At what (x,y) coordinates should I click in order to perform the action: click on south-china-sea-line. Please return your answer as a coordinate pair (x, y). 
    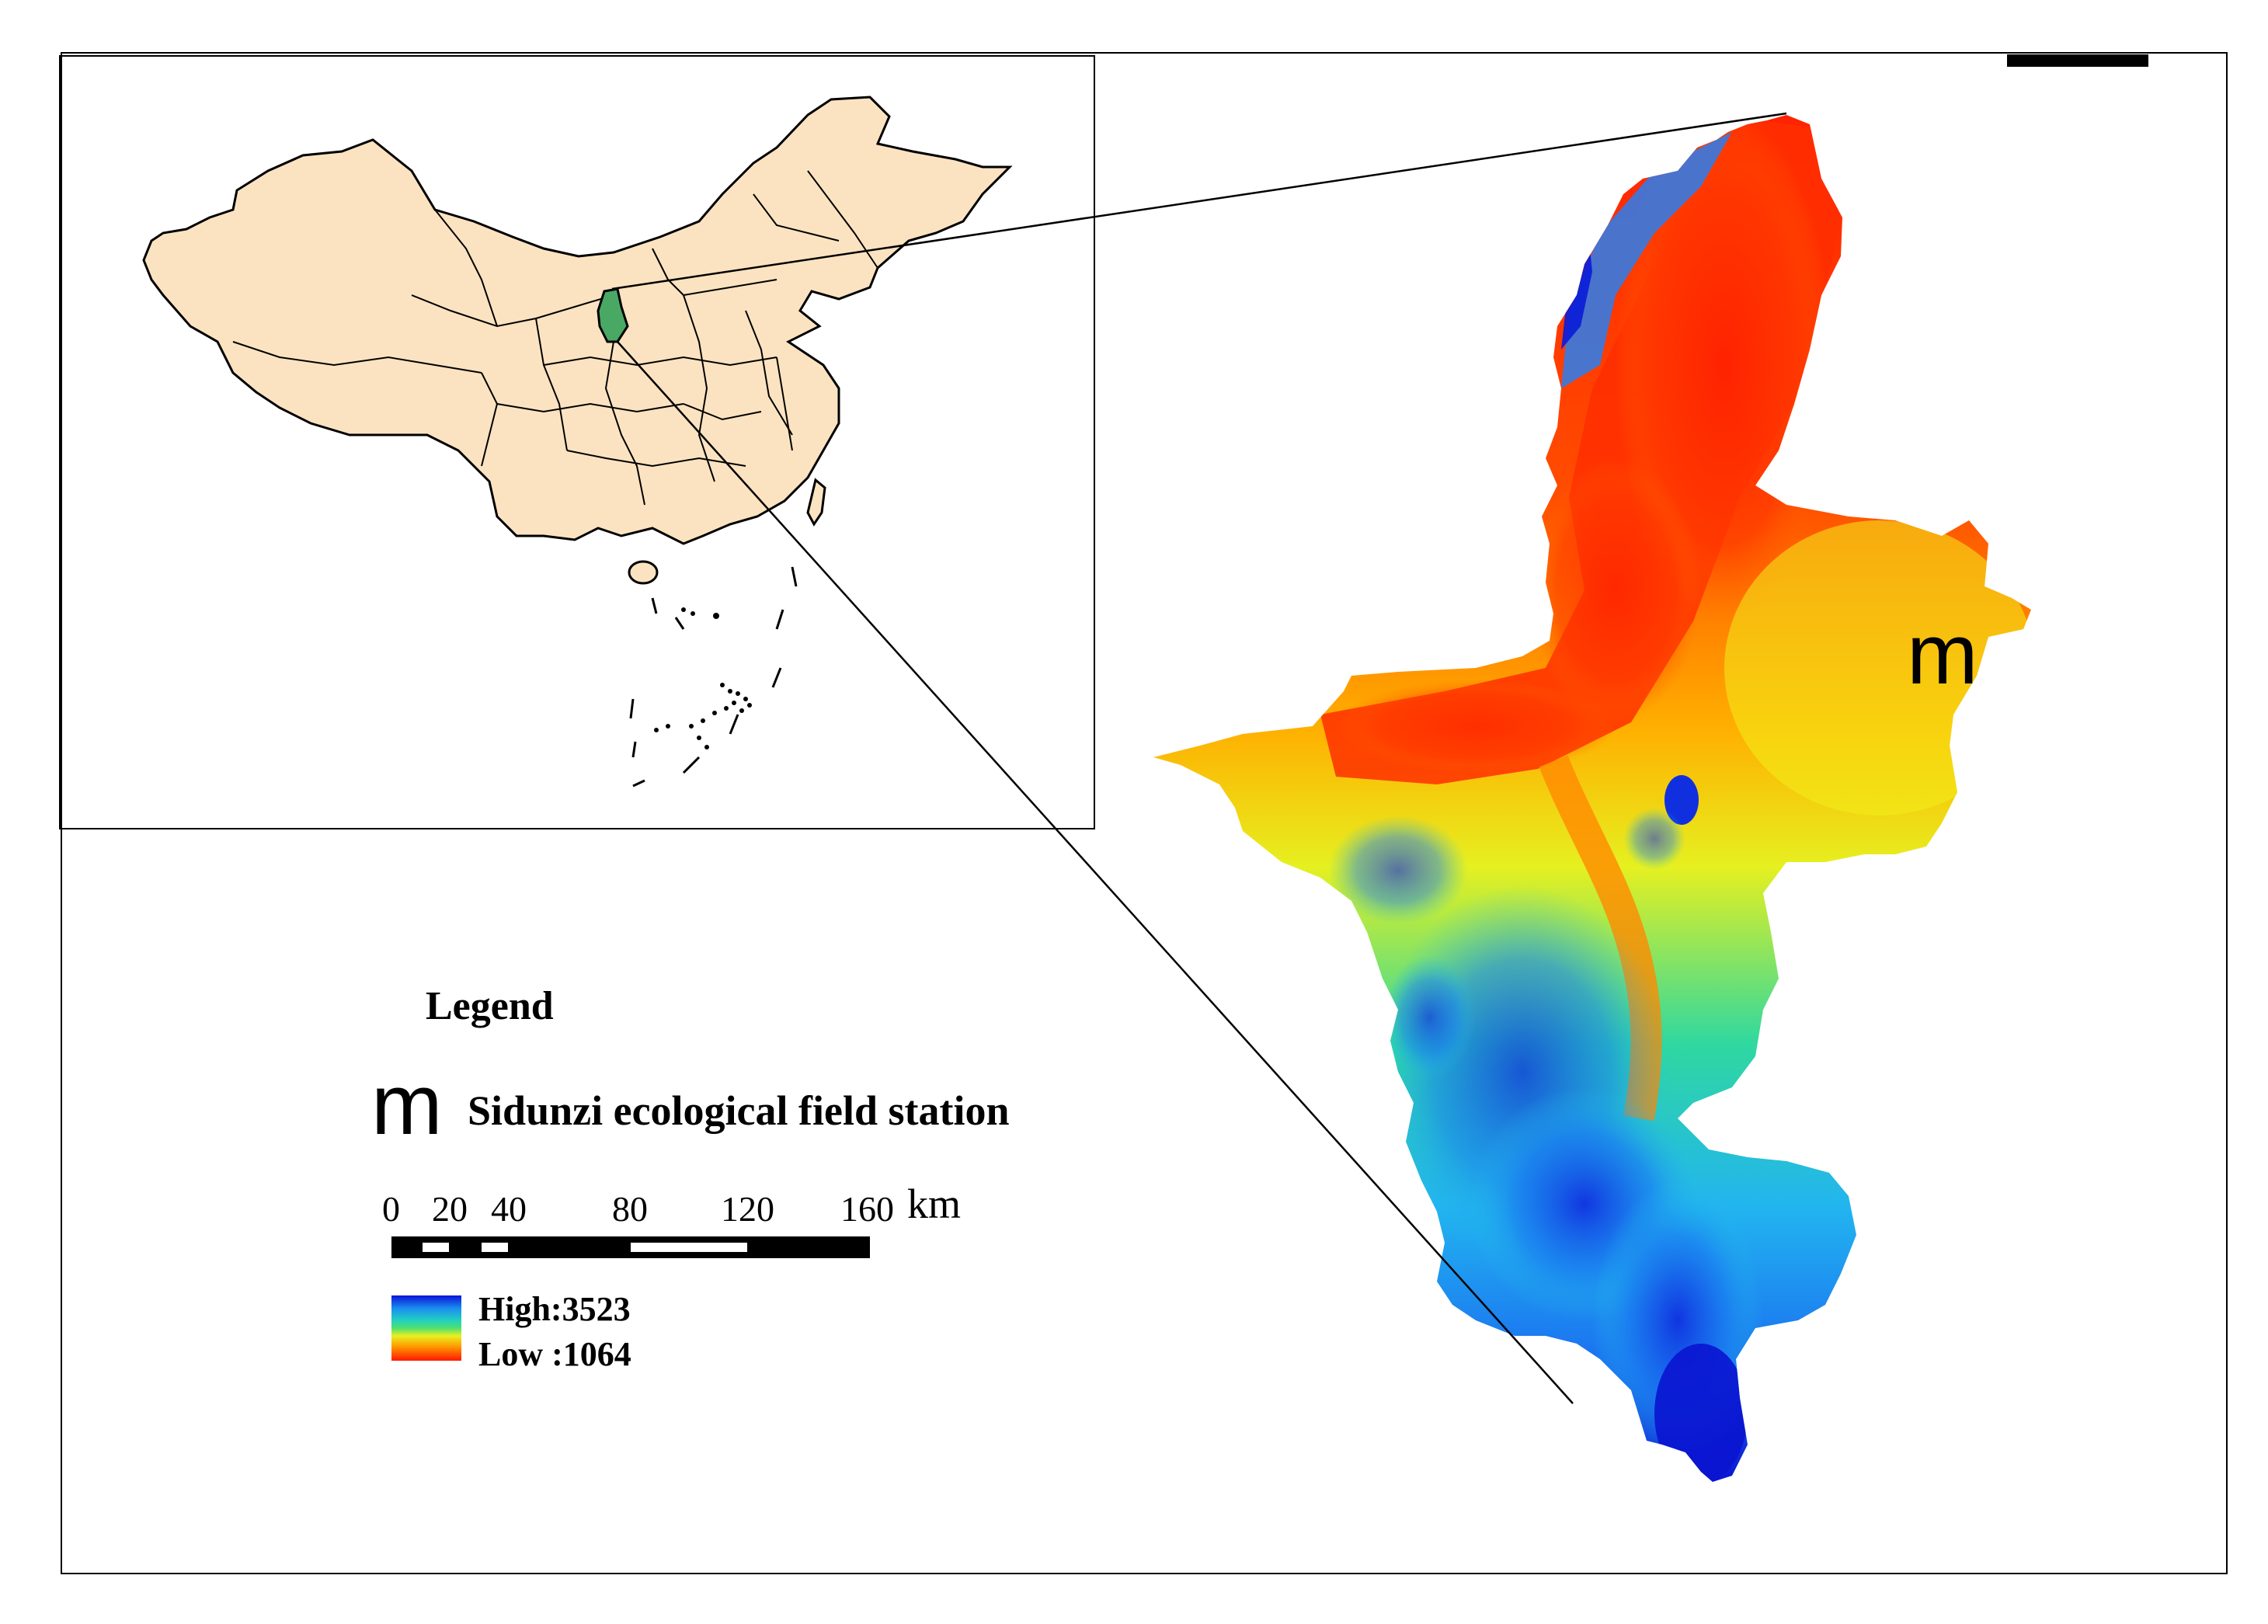
    Looking at the image, I should click on (713, 677).